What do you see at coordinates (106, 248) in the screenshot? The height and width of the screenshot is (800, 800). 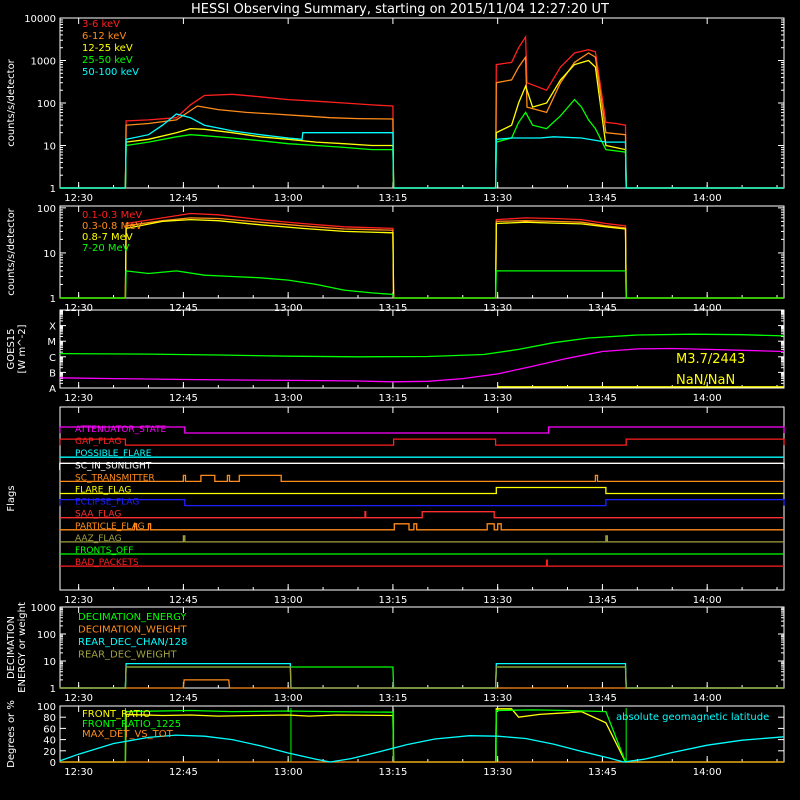 I see `legend-entry: 7-20 MeV` at bounding box center [106, 248].